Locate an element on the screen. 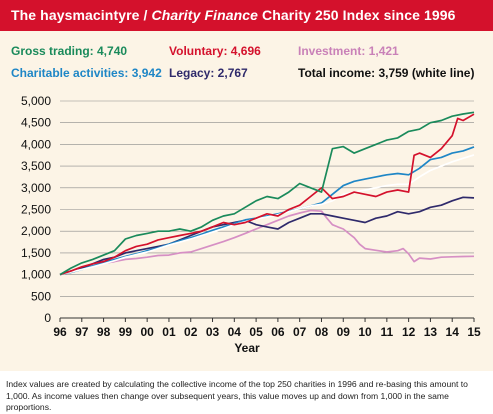 This screenshot has height=414, width=493. x-tick-label: 02 is located at coordinates (191, 332).